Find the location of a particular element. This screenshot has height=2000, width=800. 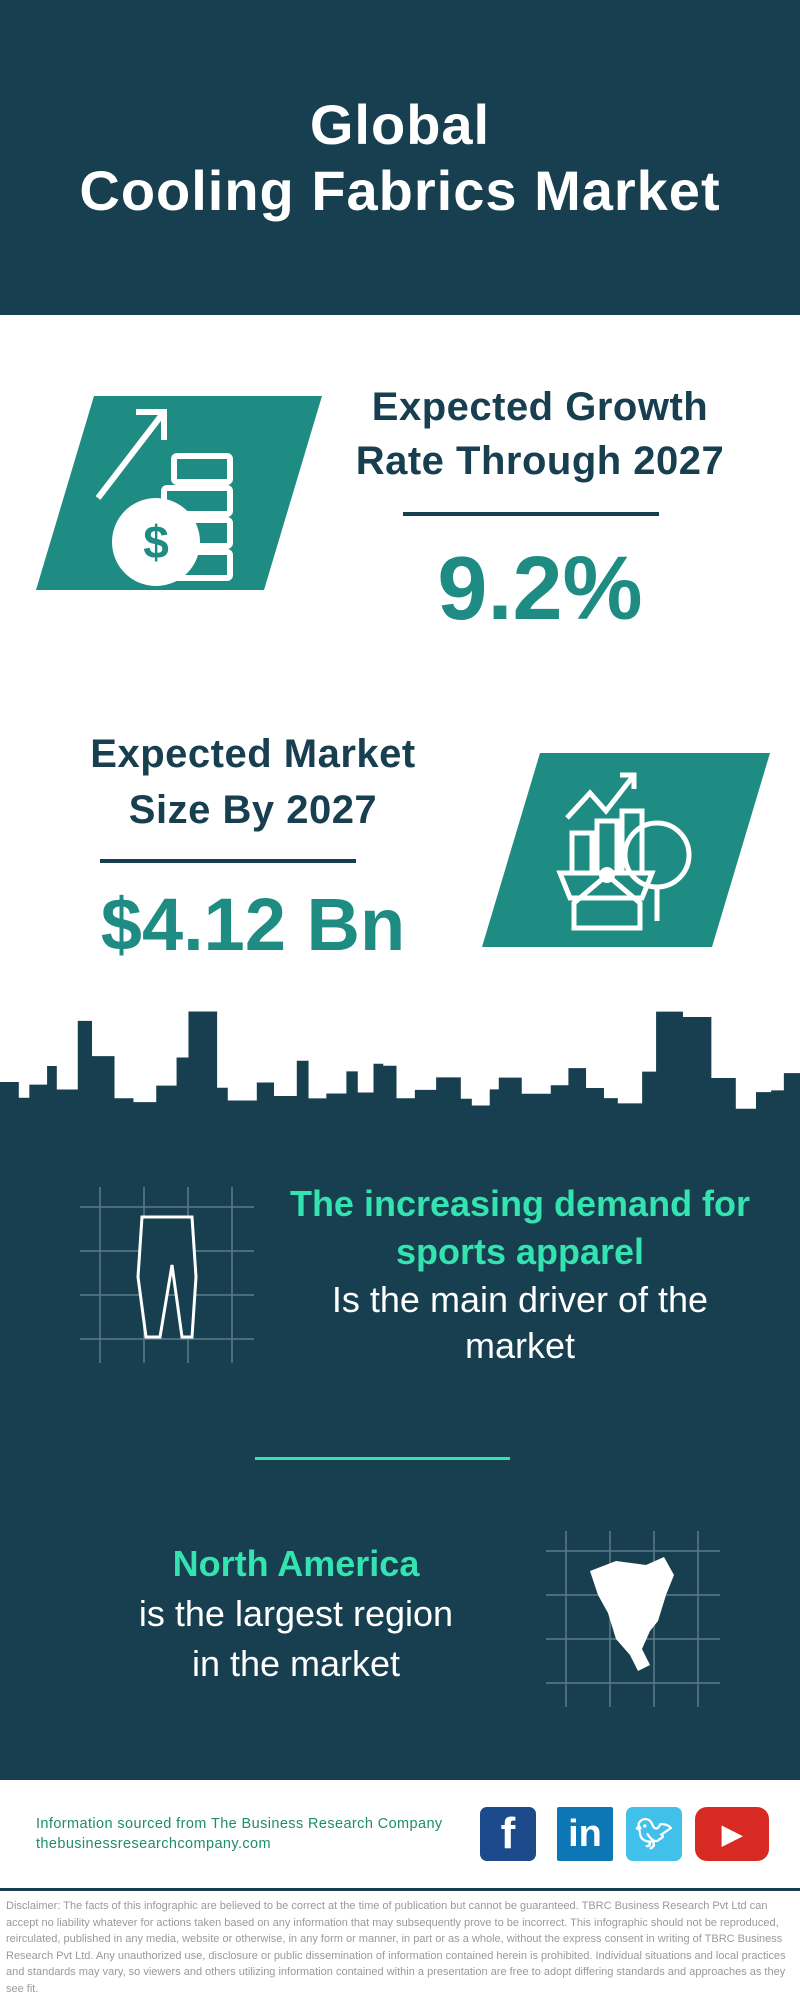

north-america-map-icon is located at coordinates (633, 1619).